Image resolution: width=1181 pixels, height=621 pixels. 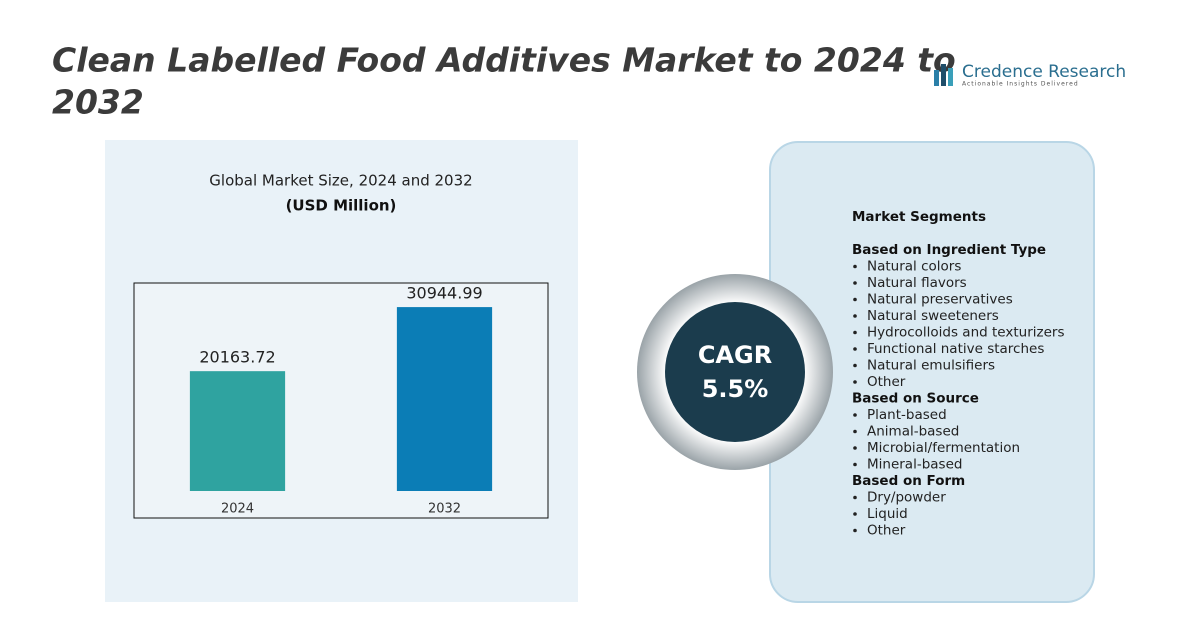 I want to click on value-label: 20163.72, so click(x=237, y=357).